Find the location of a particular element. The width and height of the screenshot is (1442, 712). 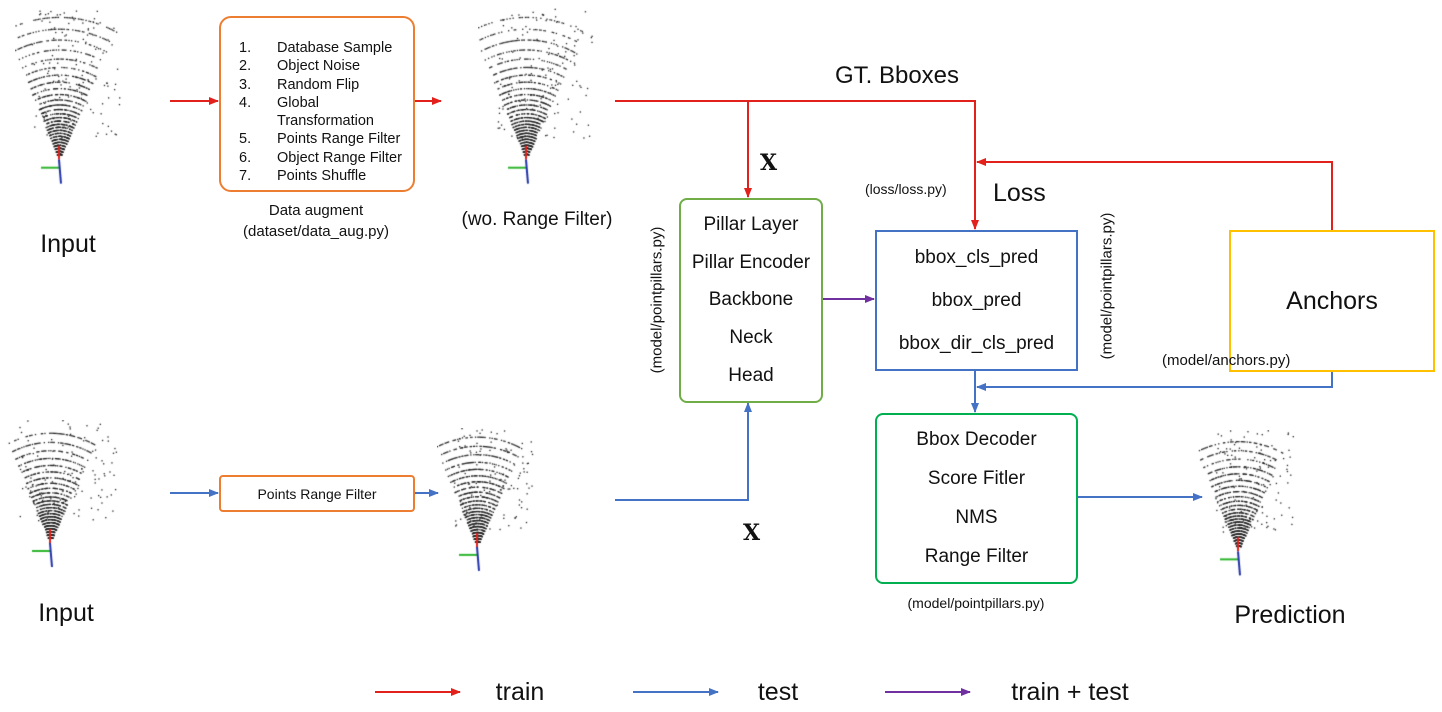

train-input-label: Input is located at coordinates (68, 244).